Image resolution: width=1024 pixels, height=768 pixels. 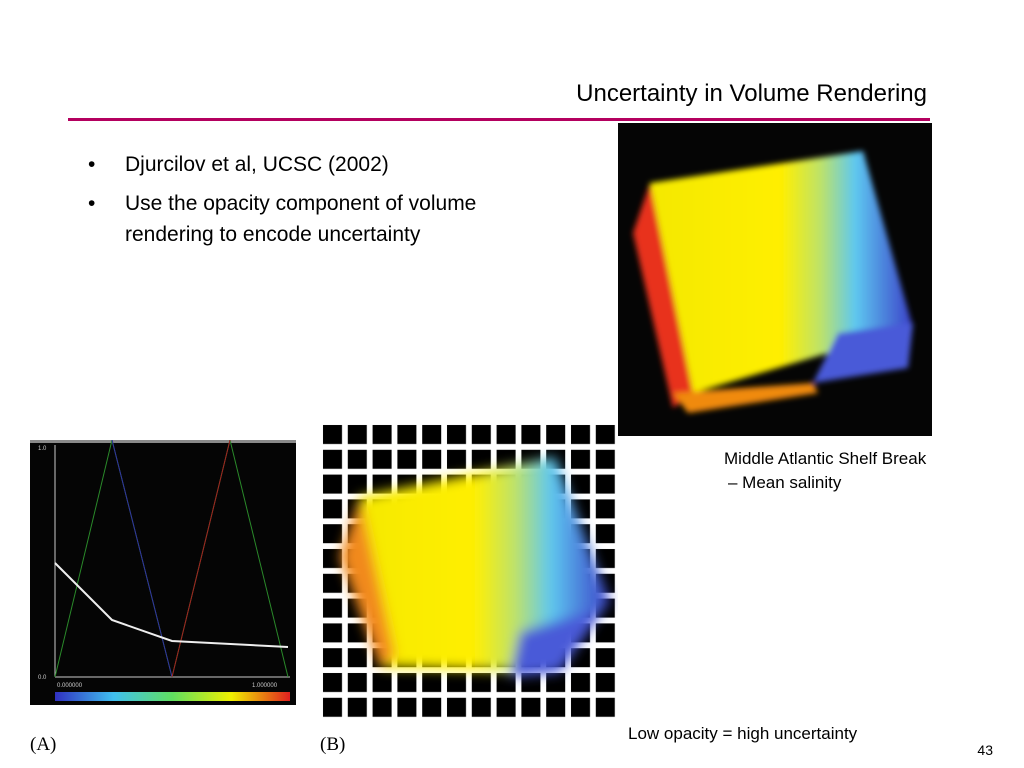 I want to click on panel-label: (A), so click(x=43, y=744).